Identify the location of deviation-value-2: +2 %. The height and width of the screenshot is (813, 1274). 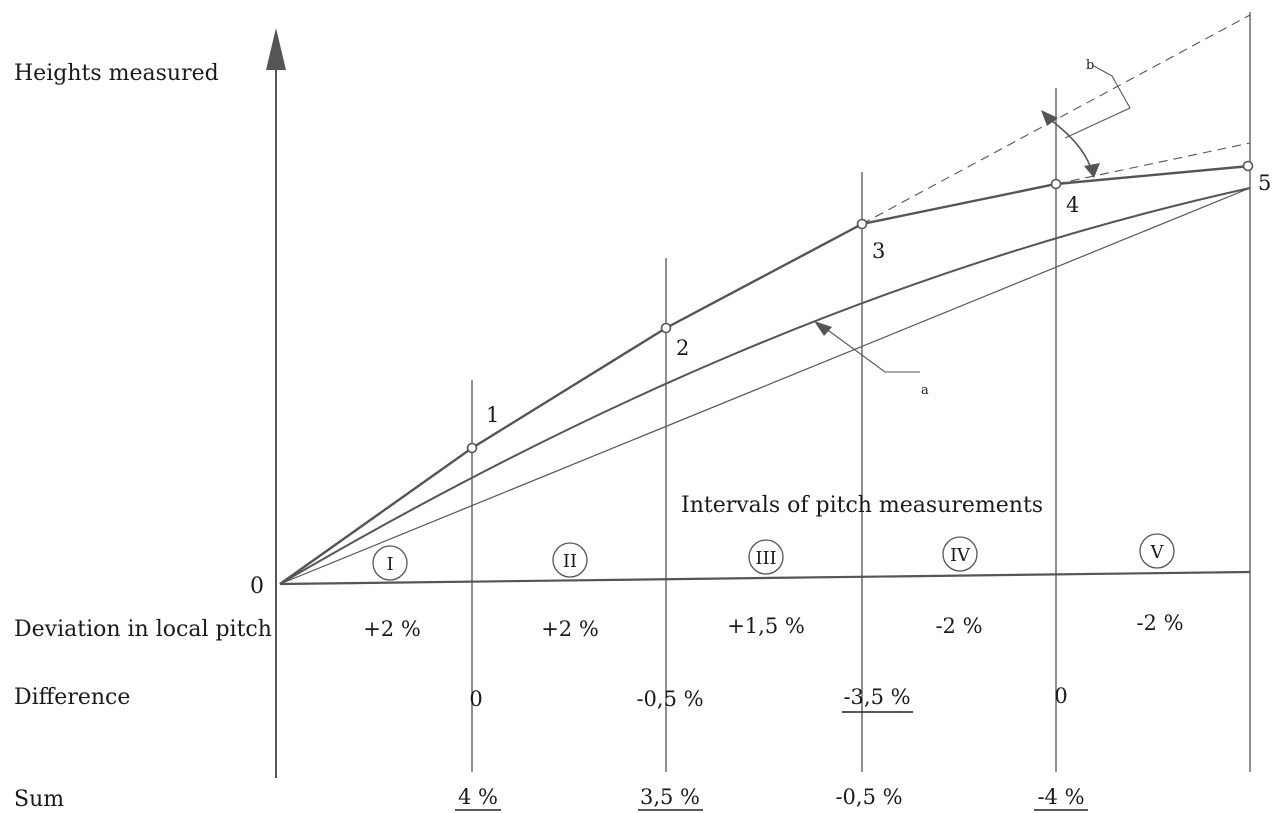
(570, 629).